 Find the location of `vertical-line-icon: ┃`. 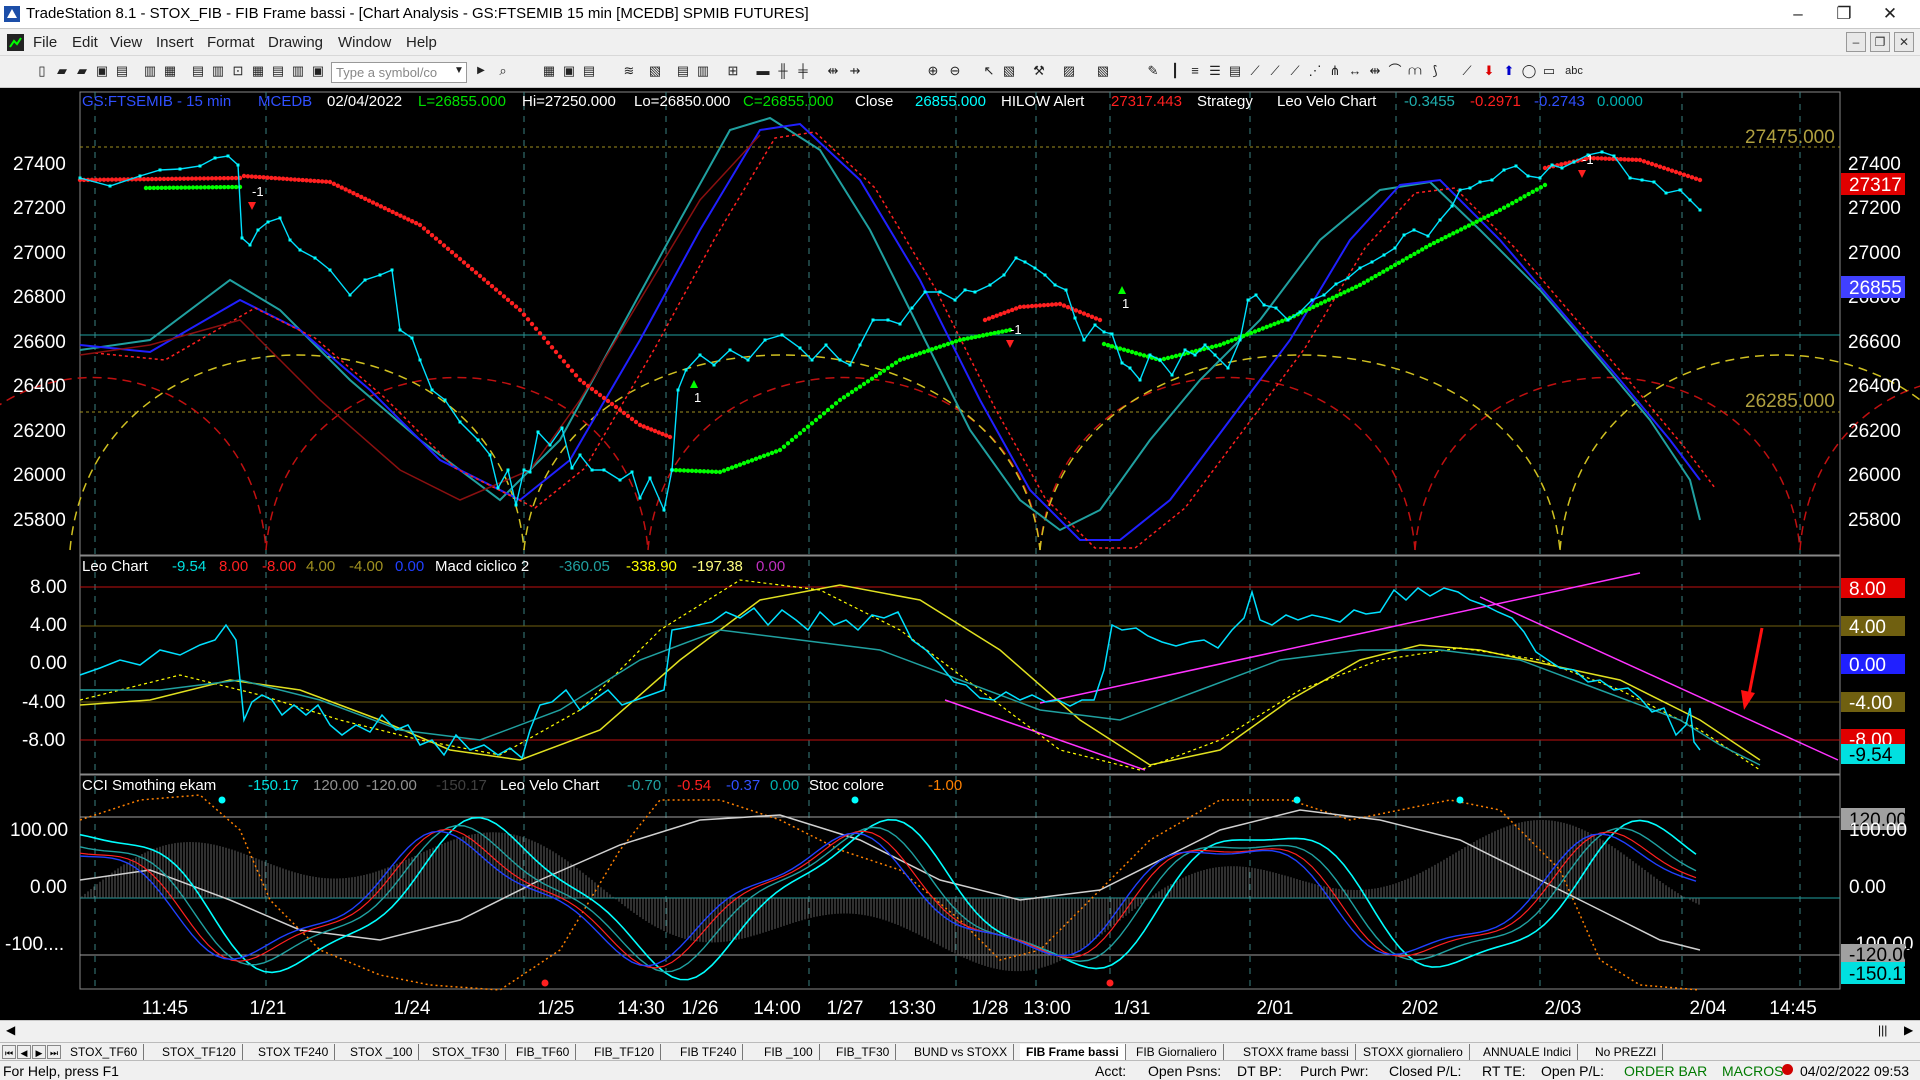

vertical-line-icon: ┃ is located at coordinates (1175, 70).